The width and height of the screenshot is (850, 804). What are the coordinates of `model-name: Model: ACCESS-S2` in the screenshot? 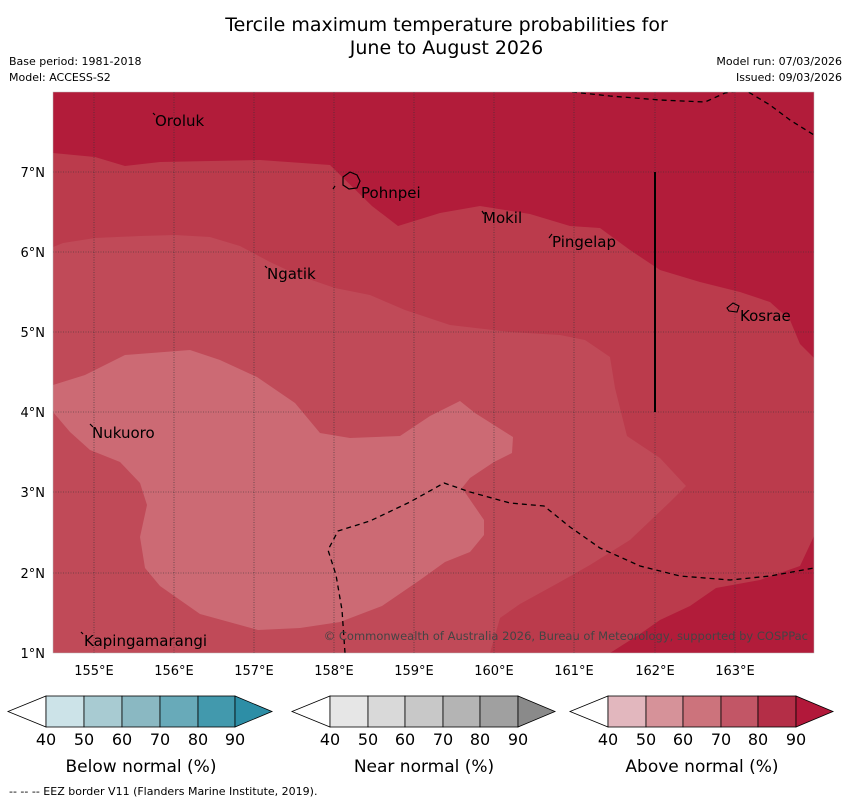 It's located at (60, 77).